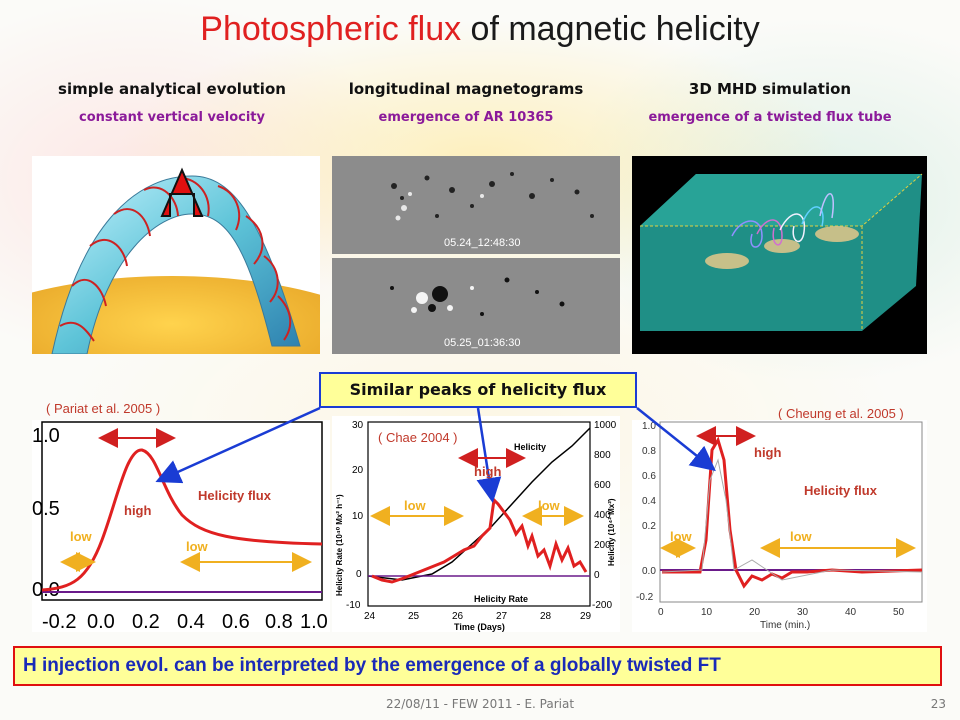 This screenshot has height=720, width=960. Describe the element at coordinates (803, 612) in the screenshot. I see `plot3-xtick-30: 30` at that location.